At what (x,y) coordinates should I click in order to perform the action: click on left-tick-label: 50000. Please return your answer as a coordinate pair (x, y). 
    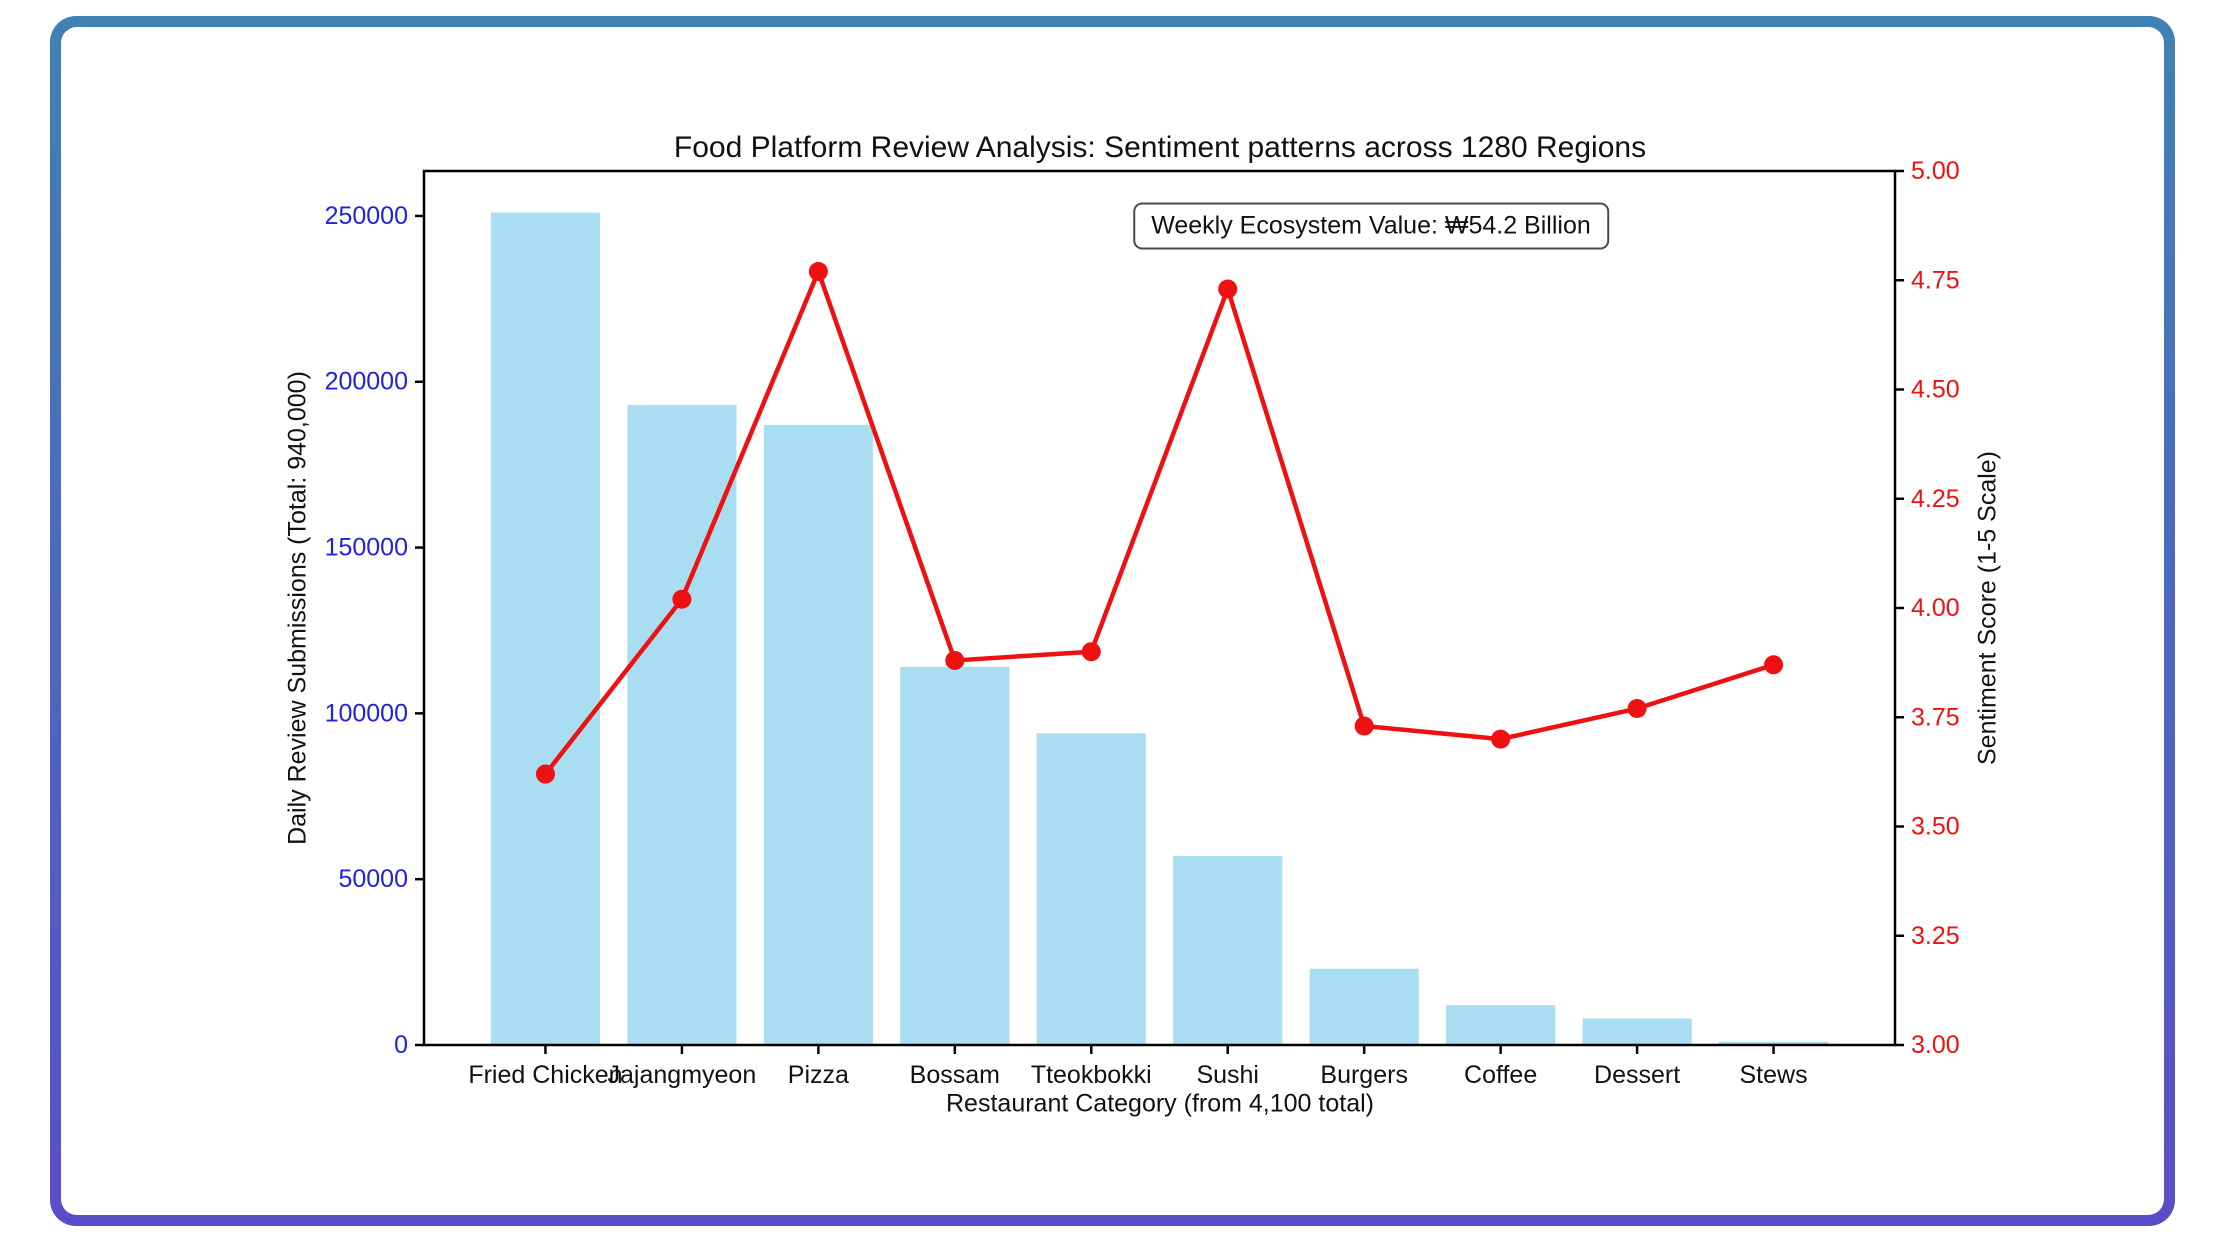
    Looking at the image, I should click on (373, 879).